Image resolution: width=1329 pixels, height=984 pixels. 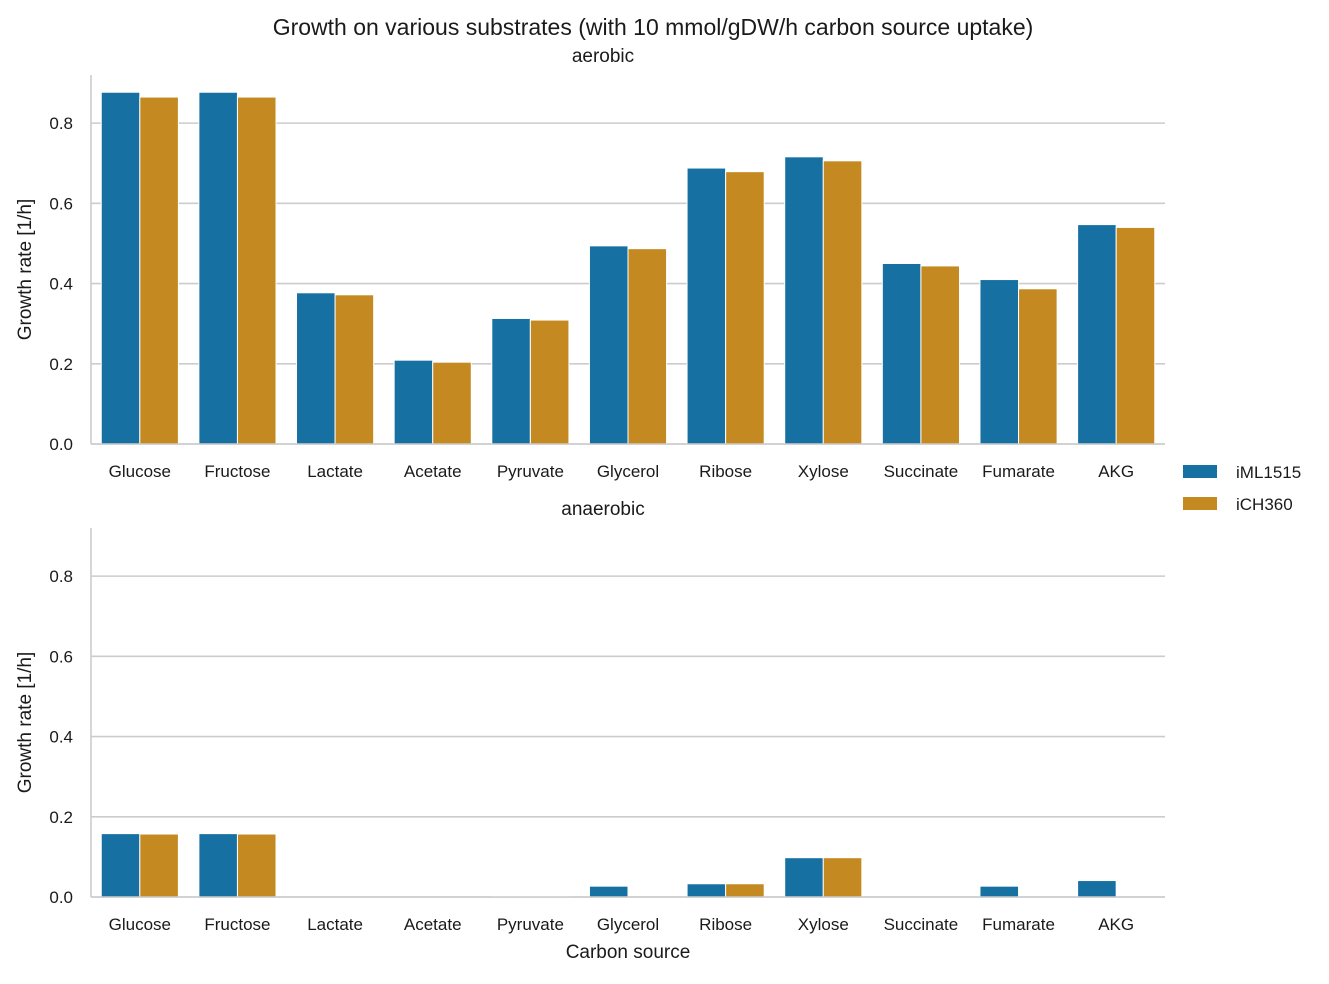 I want to click on x-axis-label: Carbon source, so click(x=628, y=952).